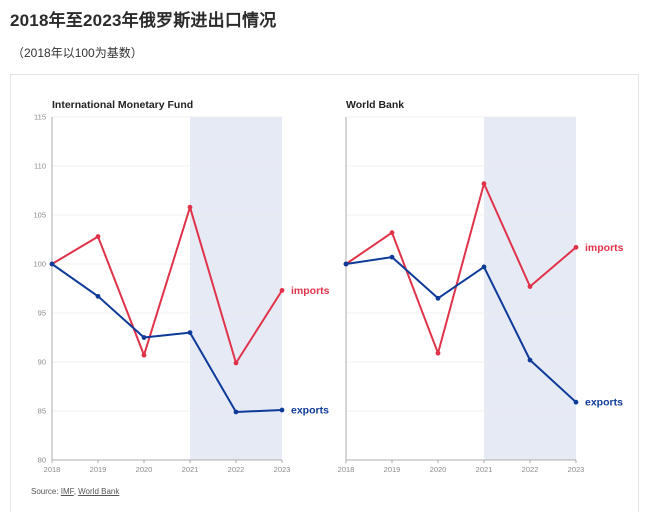  I want to click on panel-2-xtick-label-2021: 2021, so click(484, 469).